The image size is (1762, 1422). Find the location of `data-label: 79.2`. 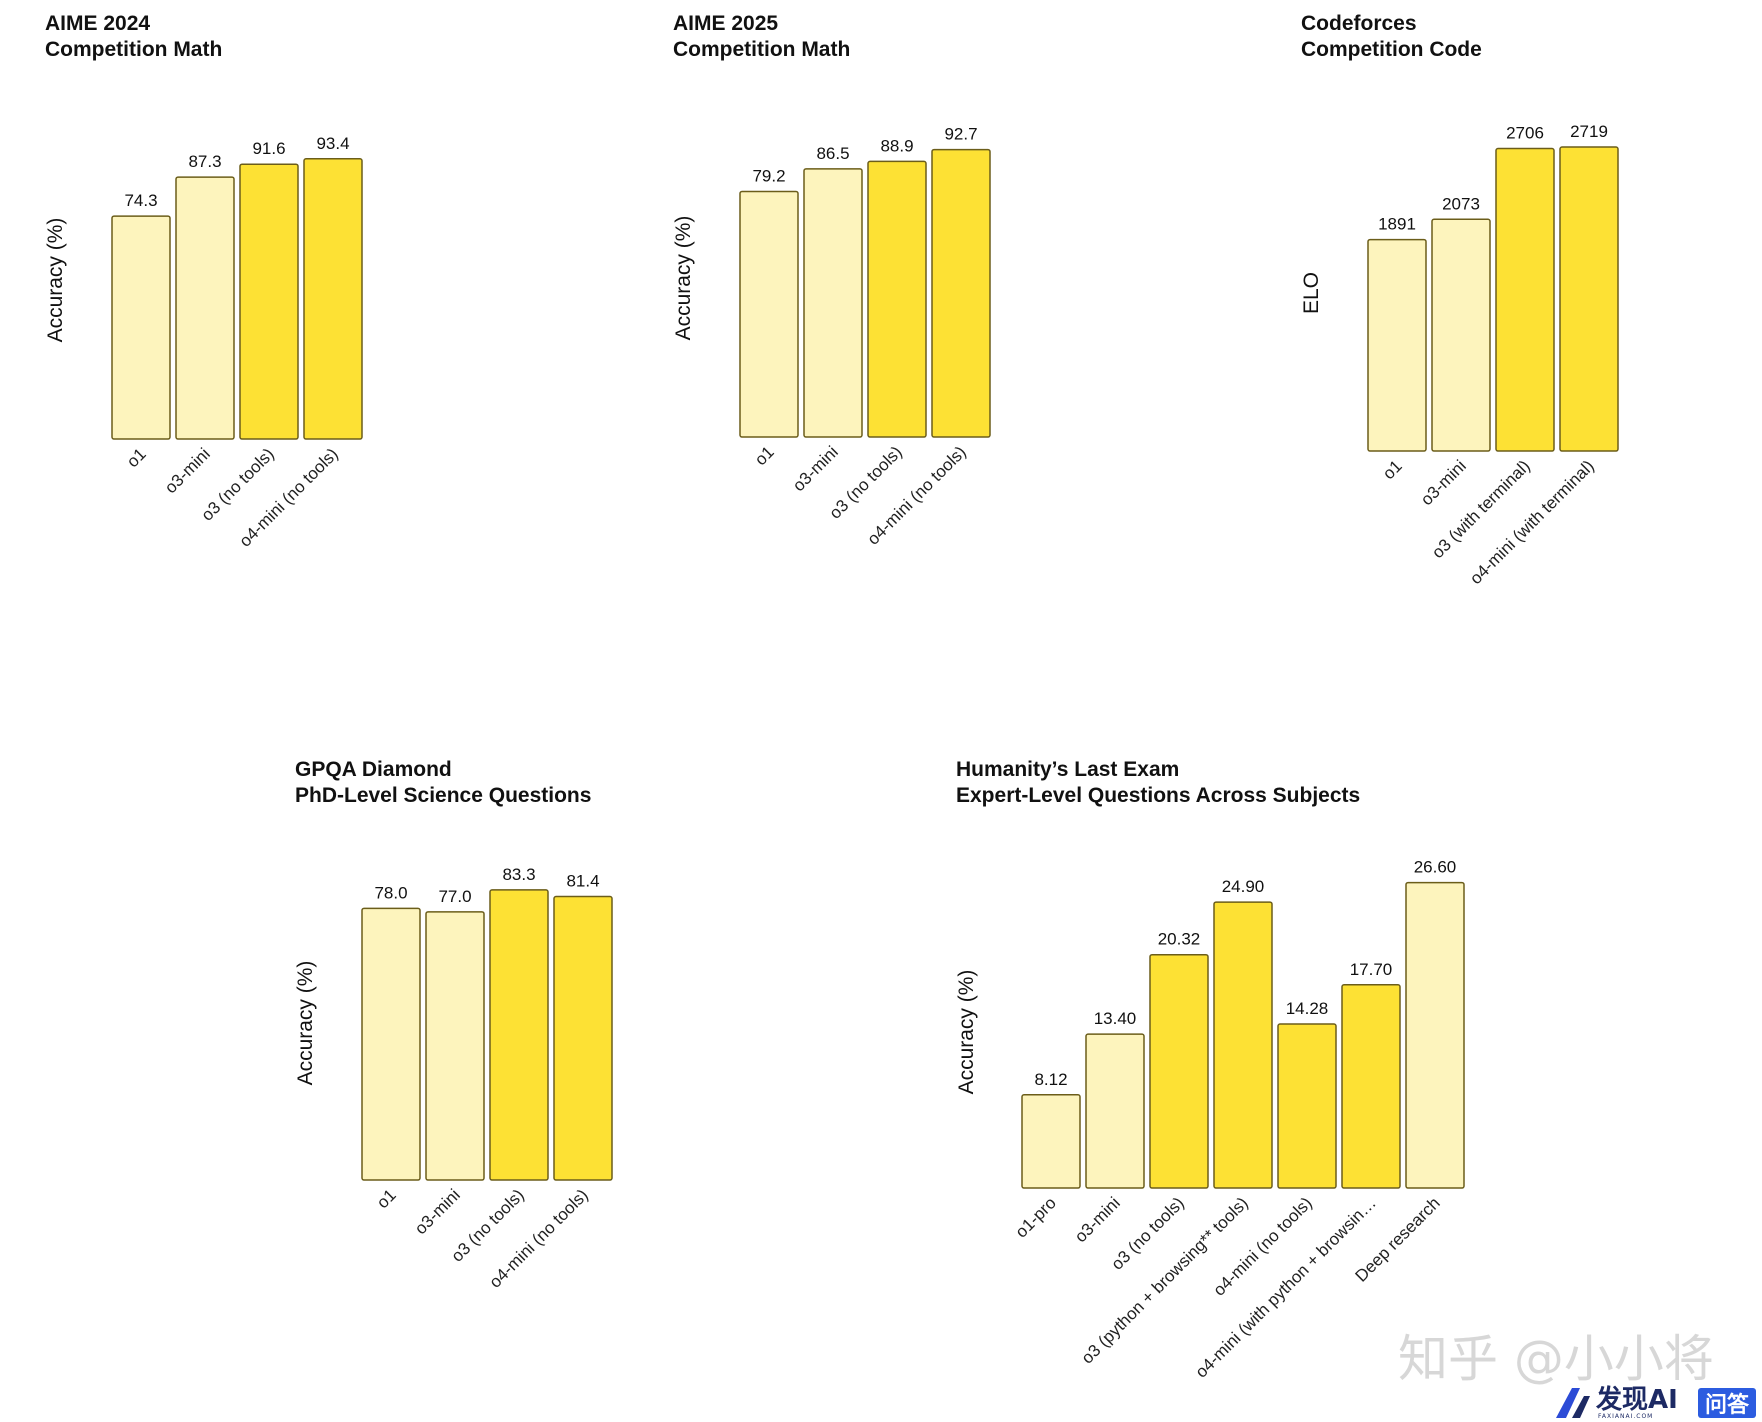

data-label: 79.2 is located at coordinates (768, 175).